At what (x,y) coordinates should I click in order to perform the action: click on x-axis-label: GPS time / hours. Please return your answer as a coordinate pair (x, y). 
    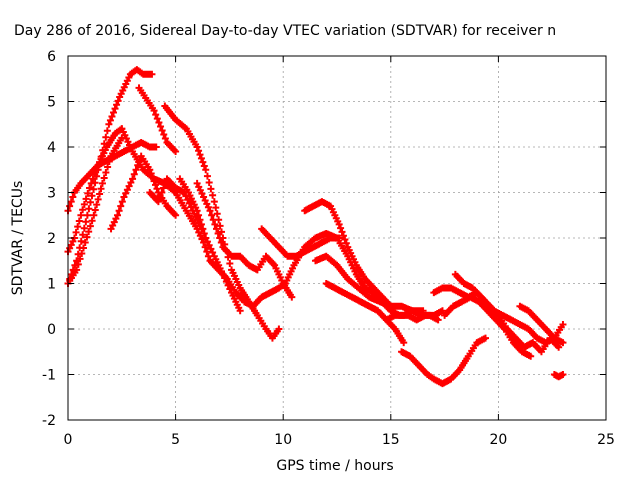
    Looking at the image, I should click on (334, 466).